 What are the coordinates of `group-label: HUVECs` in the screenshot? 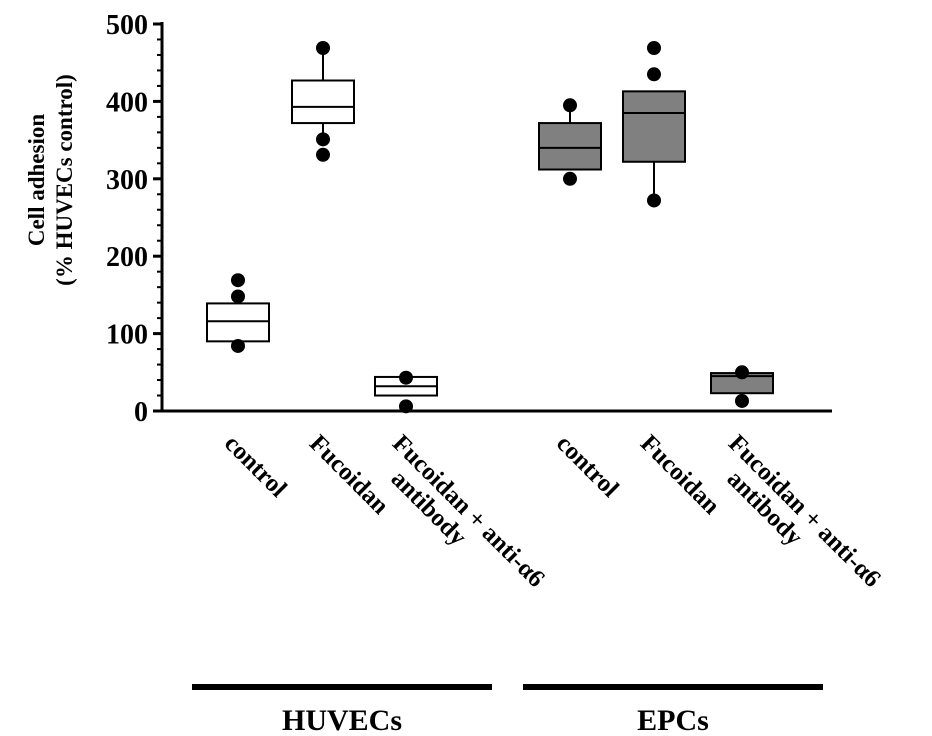 It's located at (342, 720).